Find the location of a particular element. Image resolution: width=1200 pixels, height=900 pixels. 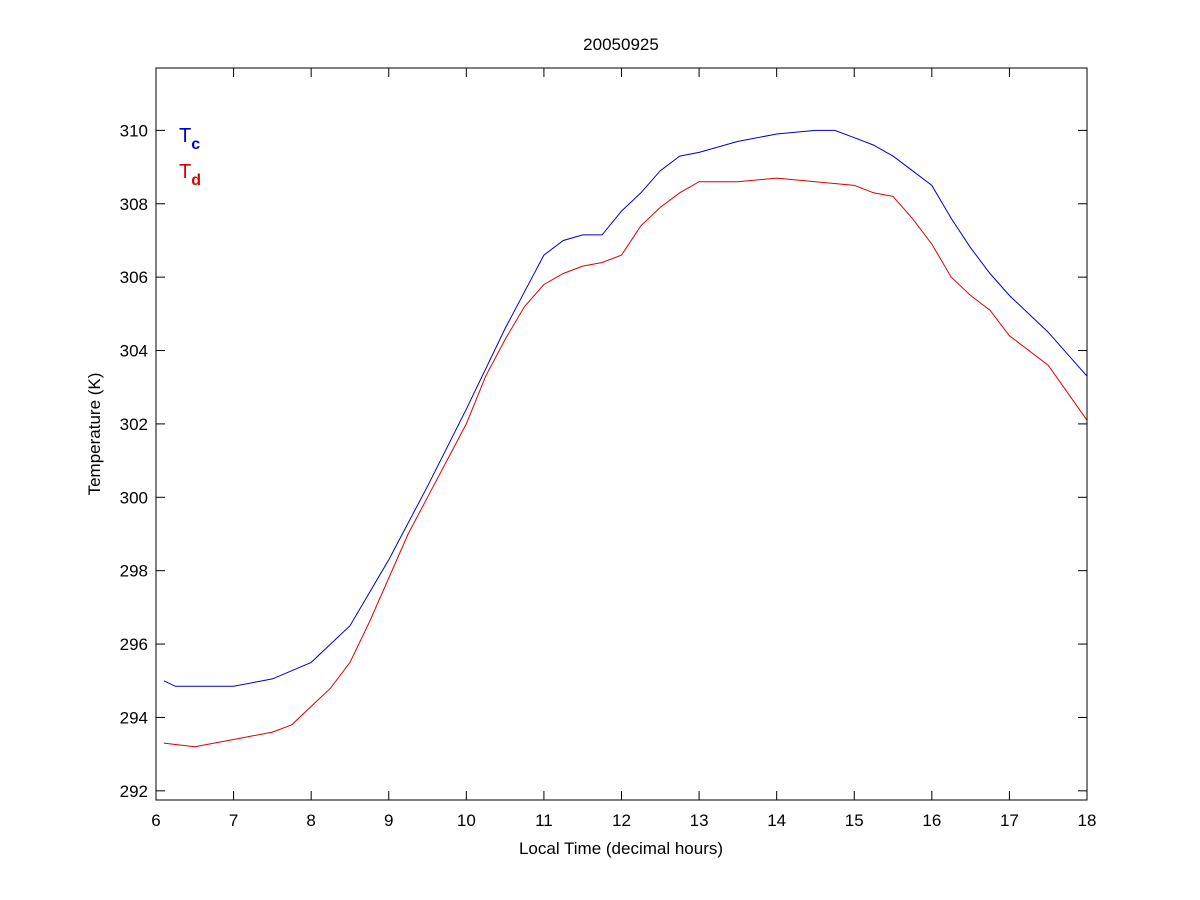

y-tick-label: 298 is located at coordinates (134, 571).